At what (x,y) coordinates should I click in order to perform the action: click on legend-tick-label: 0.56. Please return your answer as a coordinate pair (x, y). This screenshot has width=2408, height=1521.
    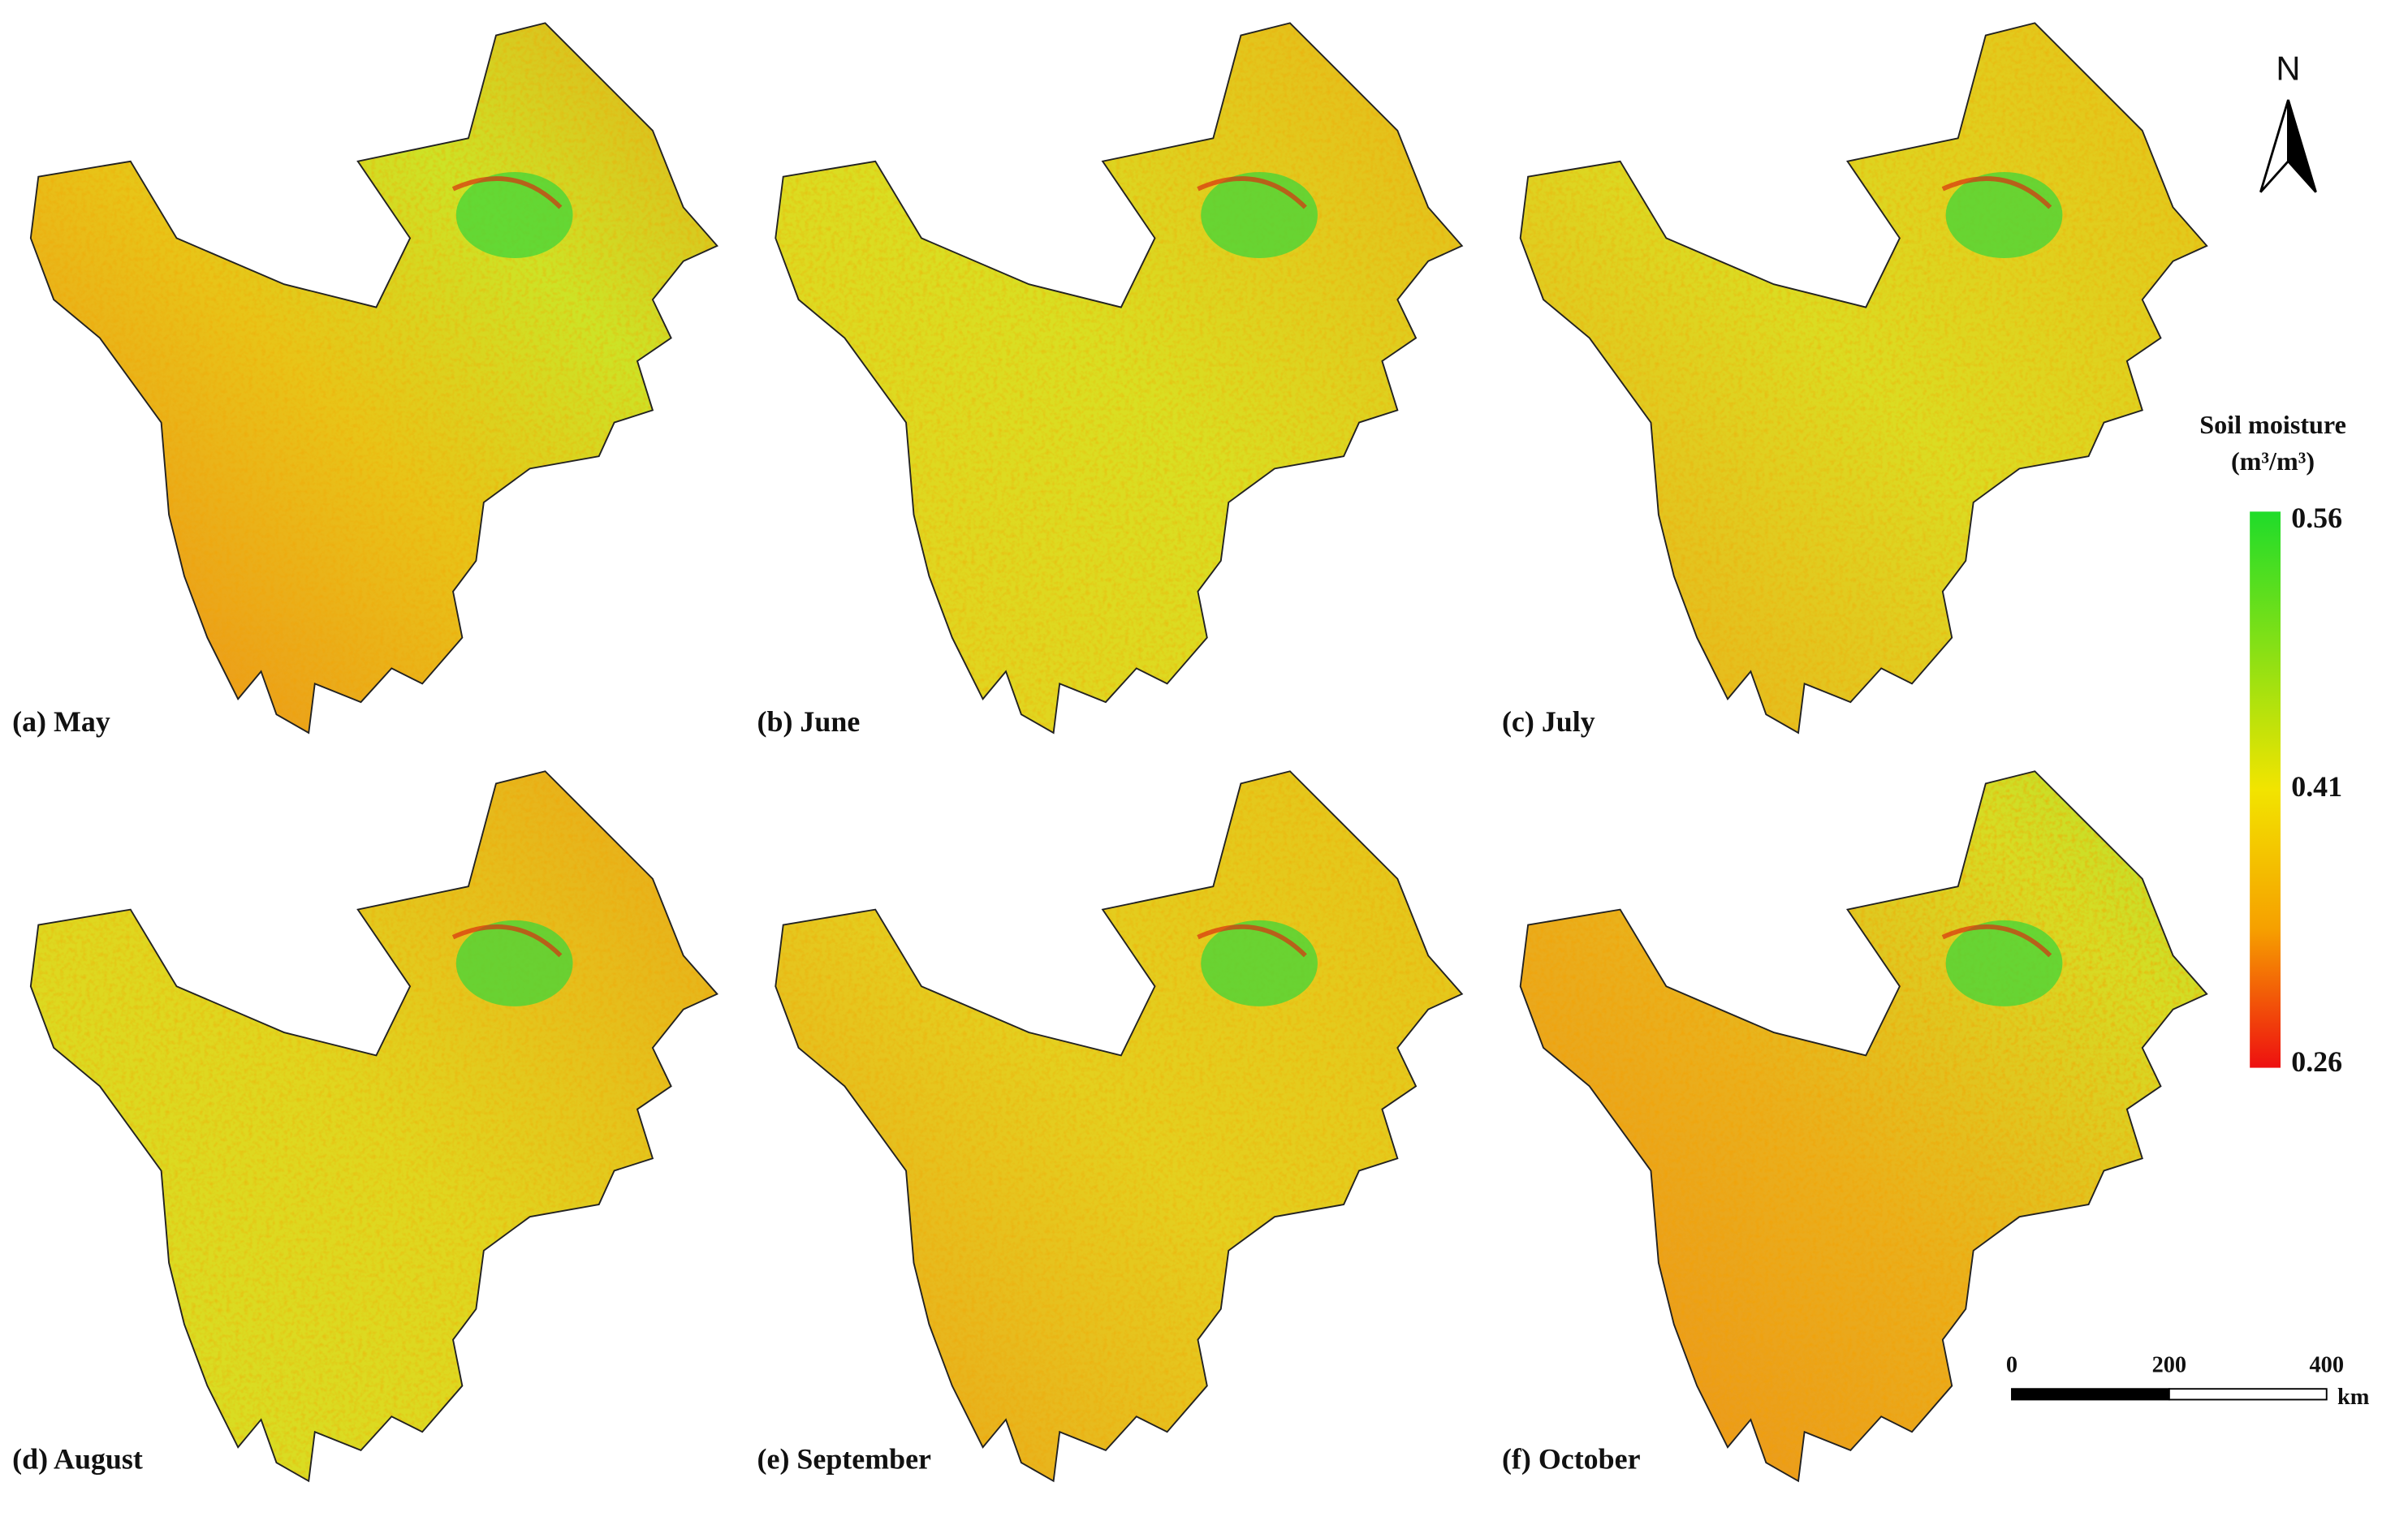
    Looking at the image, I should click on (2316, 518).